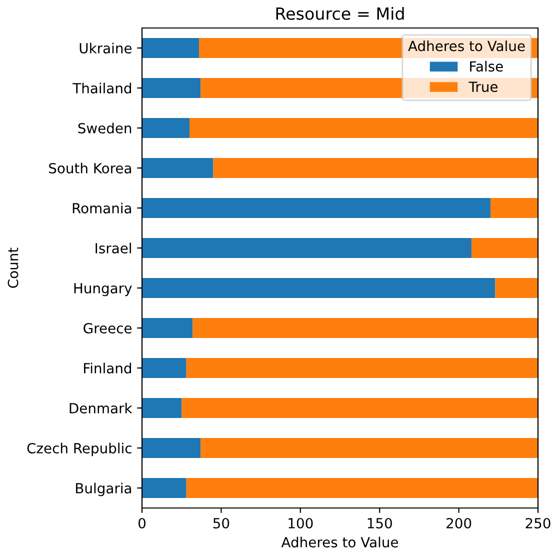 This screenshot has height=550, width=552. I want to click on x-axis-title: Adheres to Value, so click(339, 542).